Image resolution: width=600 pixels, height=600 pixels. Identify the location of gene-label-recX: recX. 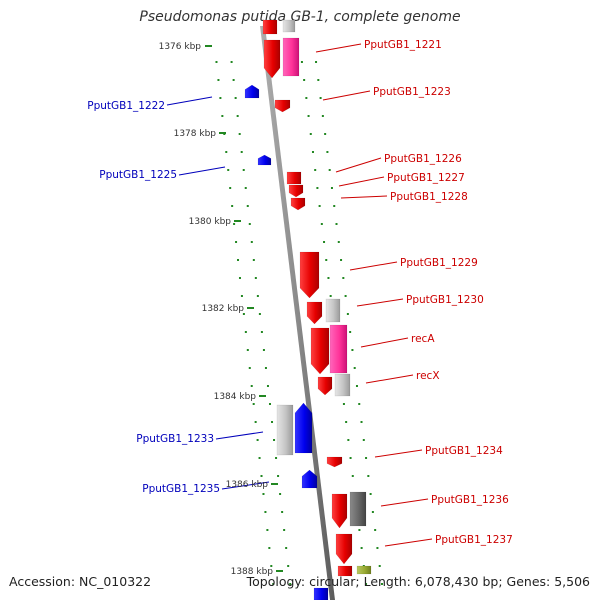
(428, 376).